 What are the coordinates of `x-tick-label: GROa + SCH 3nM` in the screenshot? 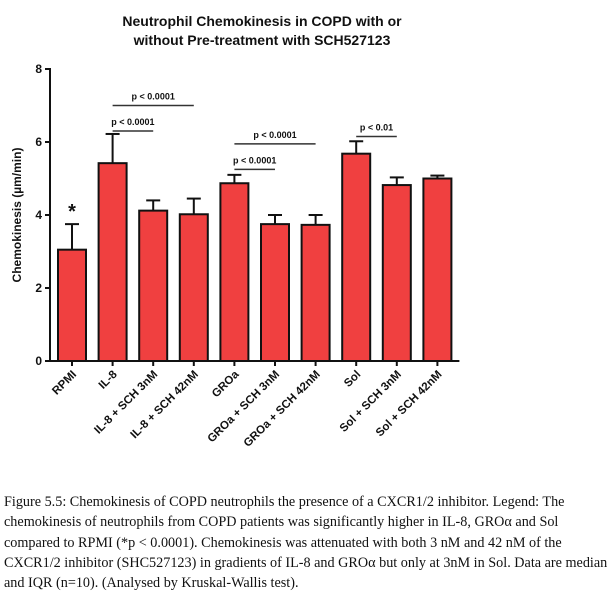 It's located at (244, 407).